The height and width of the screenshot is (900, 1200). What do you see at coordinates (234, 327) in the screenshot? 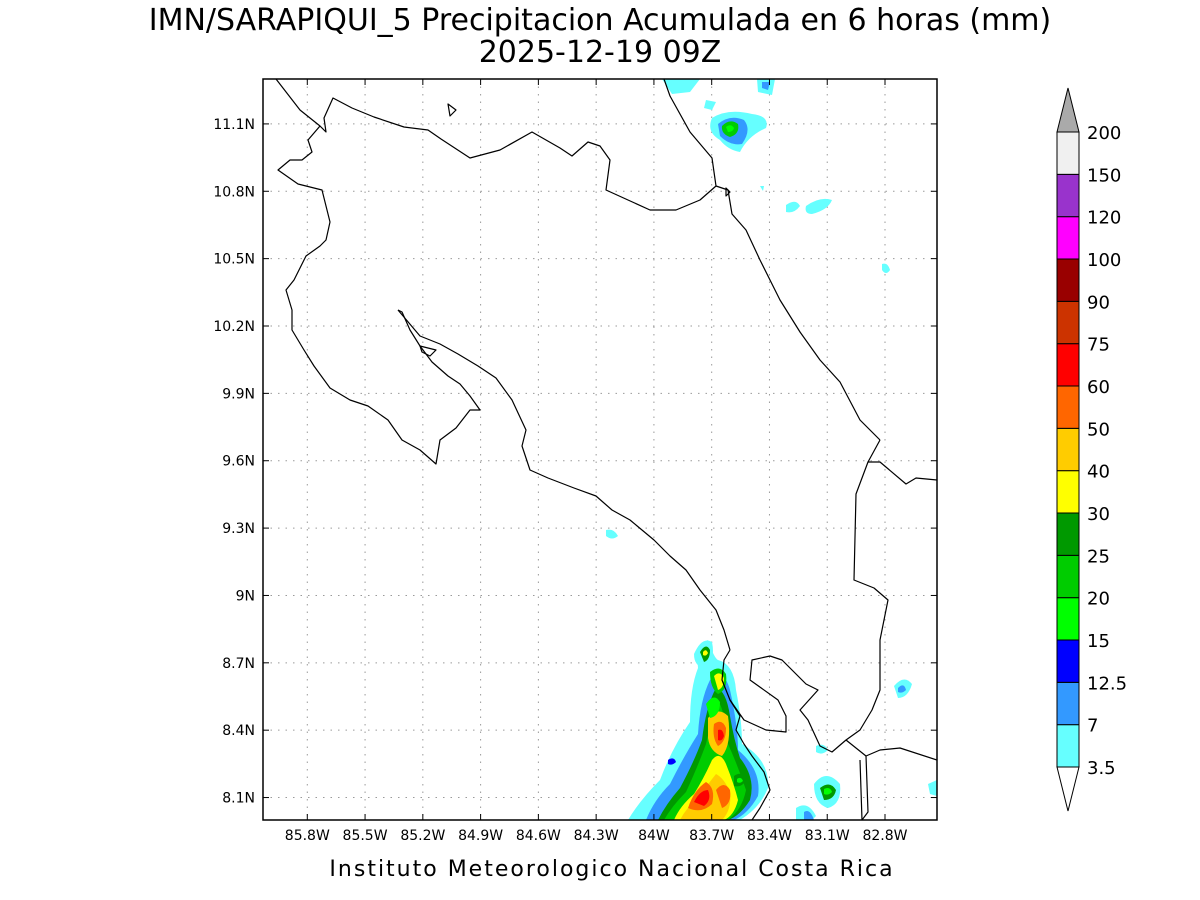
I see `y-tick-label: 10.2N` at bounding box center [234, 327].